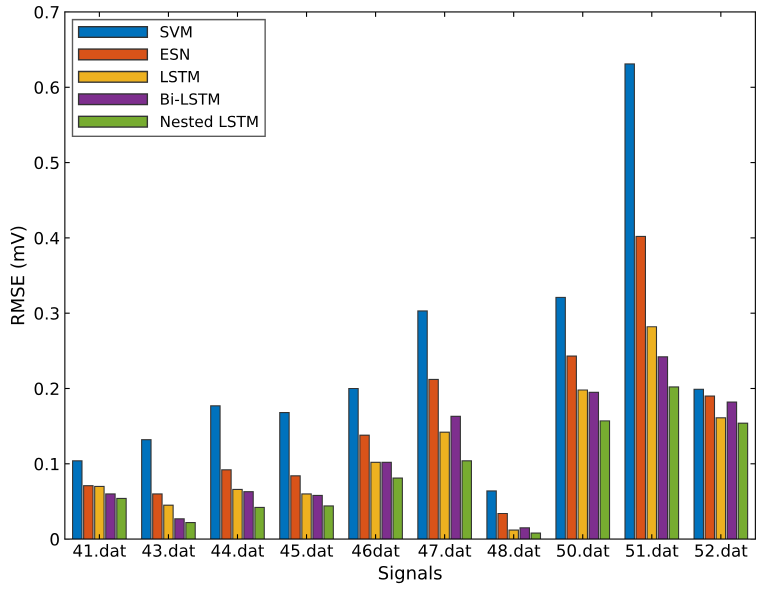 The image size is (763, 599). I want to click on x-axis-title: Signals, so click(410, 575).